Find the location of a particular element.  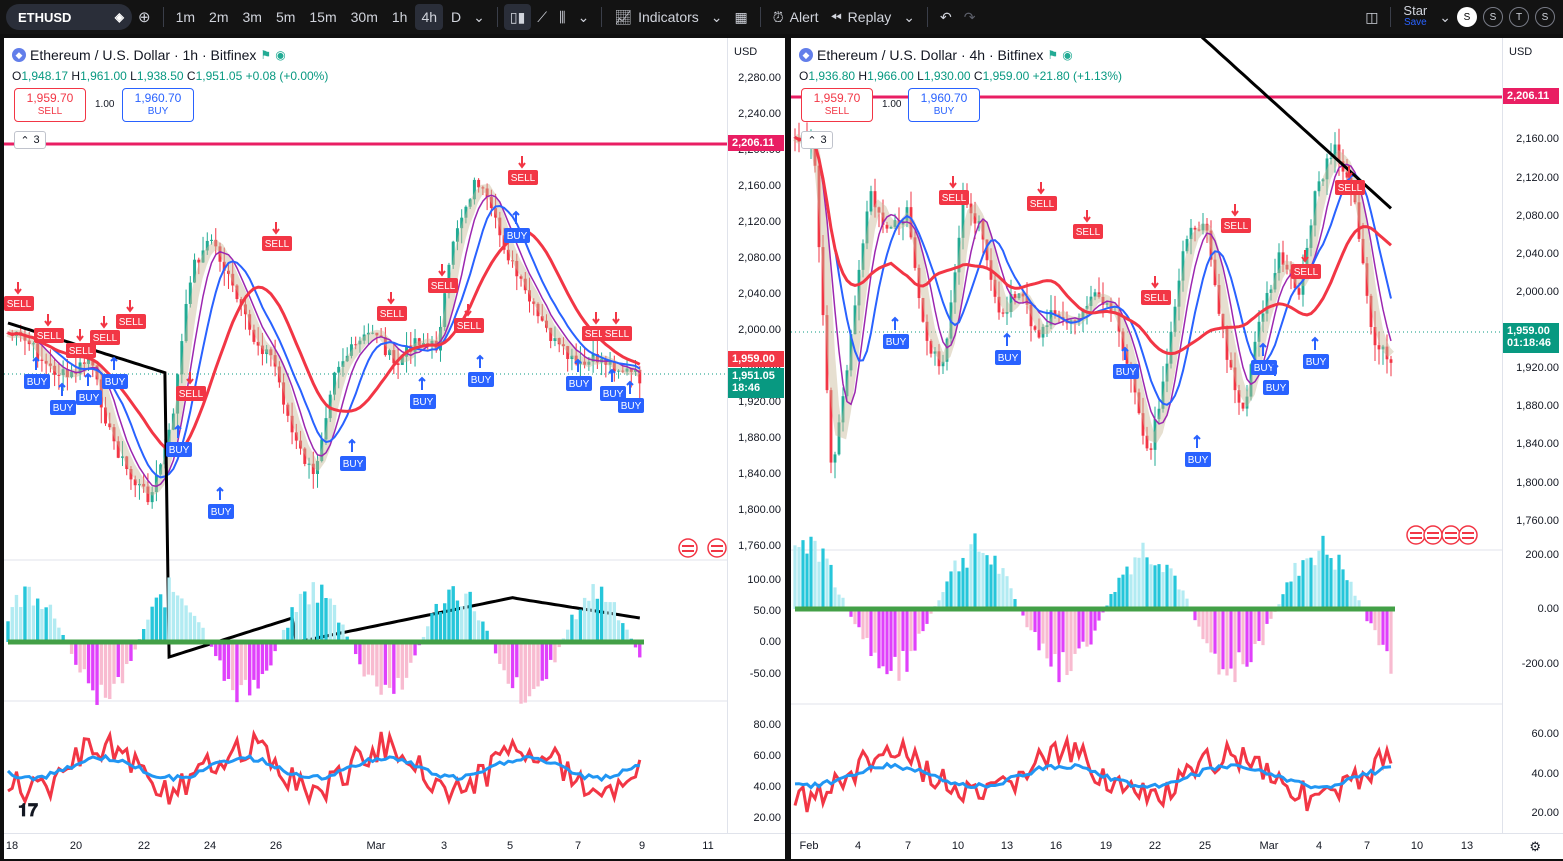

indicators-button: 📈︎ Indicators is located at coordinates (656, 17).